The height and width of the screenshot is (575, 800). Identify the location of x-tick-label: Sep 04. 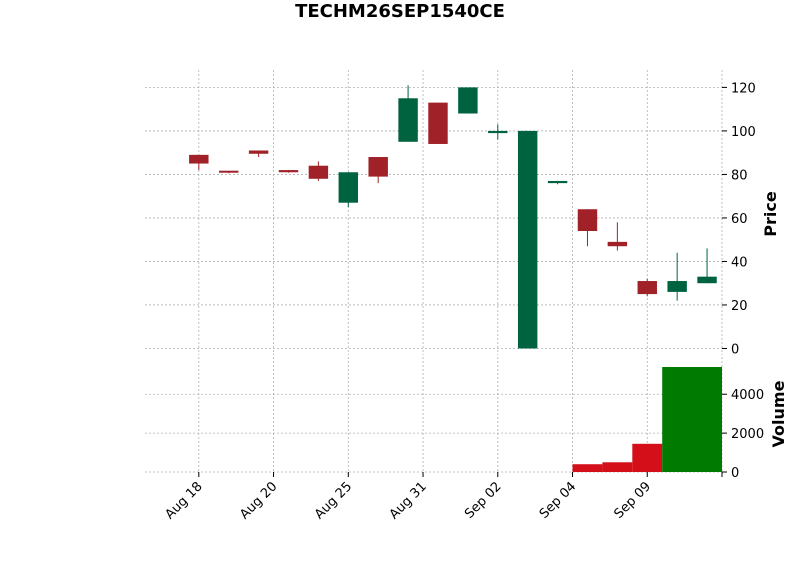
(558, 500).